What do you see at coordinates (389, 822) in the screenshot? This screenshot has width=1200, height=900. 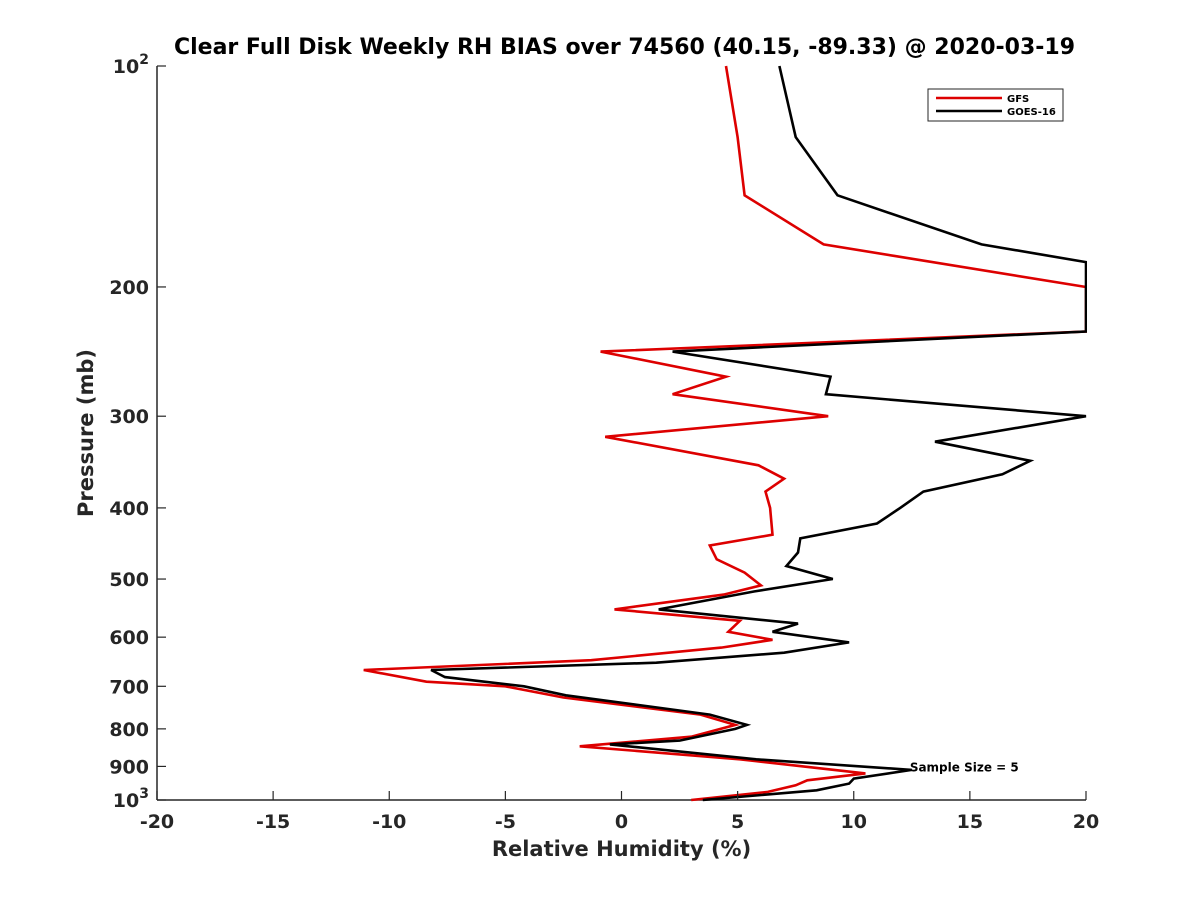 I see `x-tick-label: -10` at bounding box center [389, 822].